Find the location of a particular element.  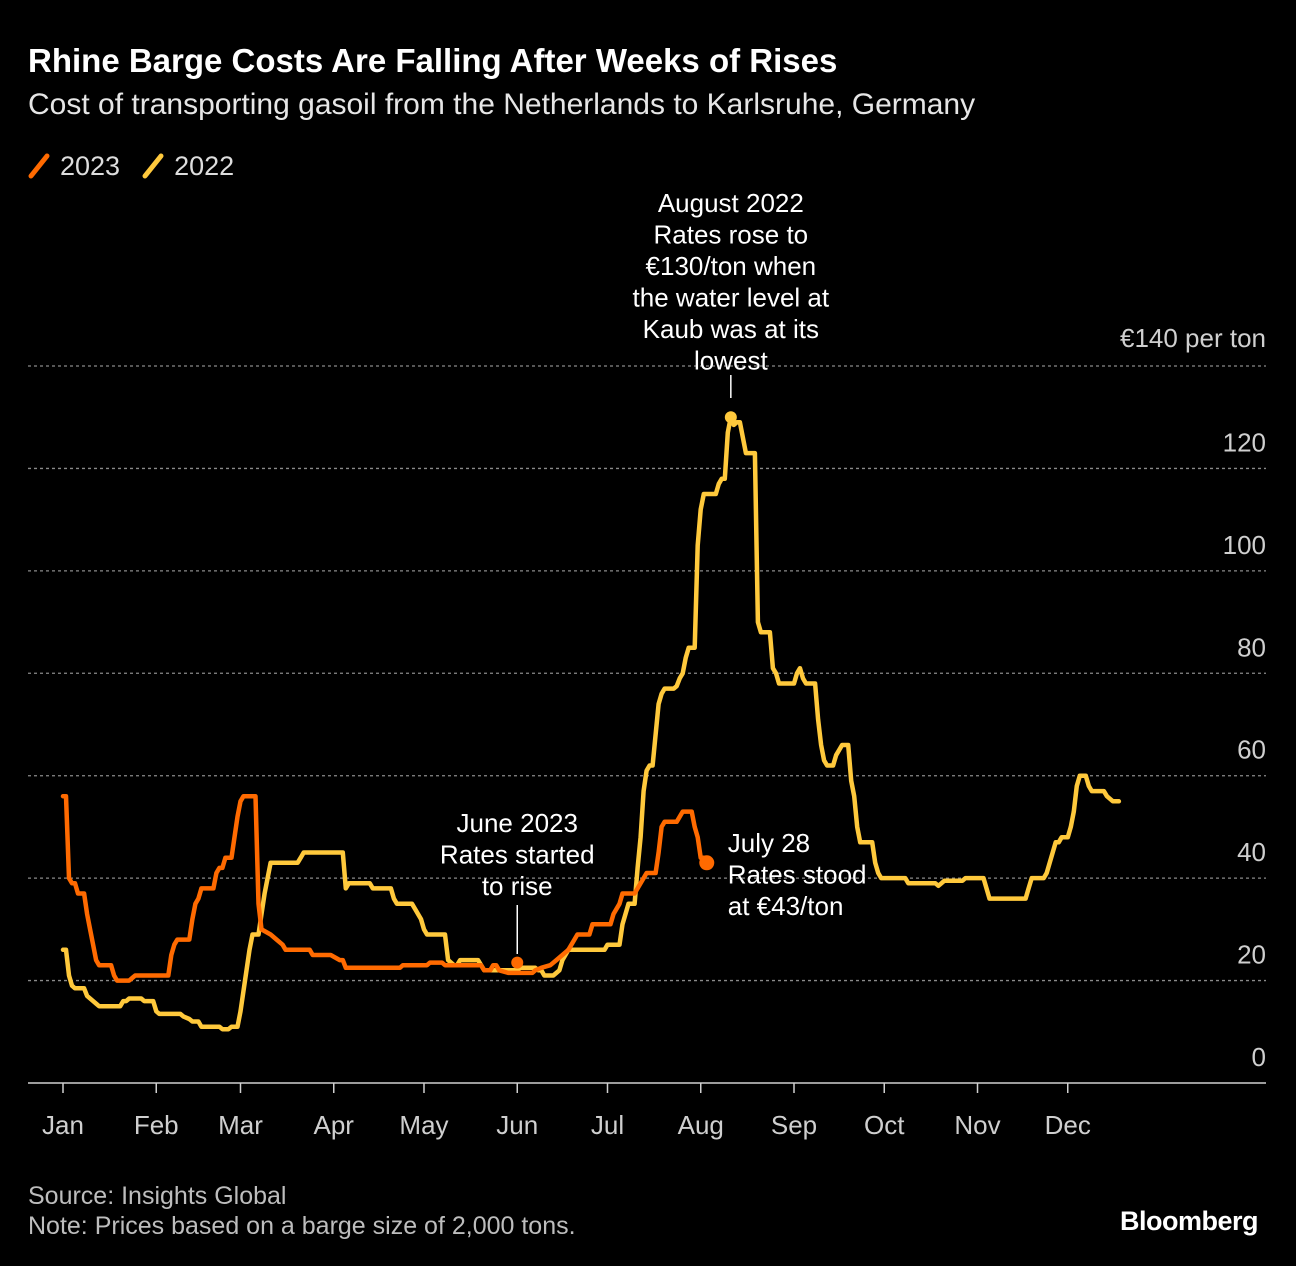

annotation-text-0-line-4: Kaub was at its is located at coordinates (731, 329).